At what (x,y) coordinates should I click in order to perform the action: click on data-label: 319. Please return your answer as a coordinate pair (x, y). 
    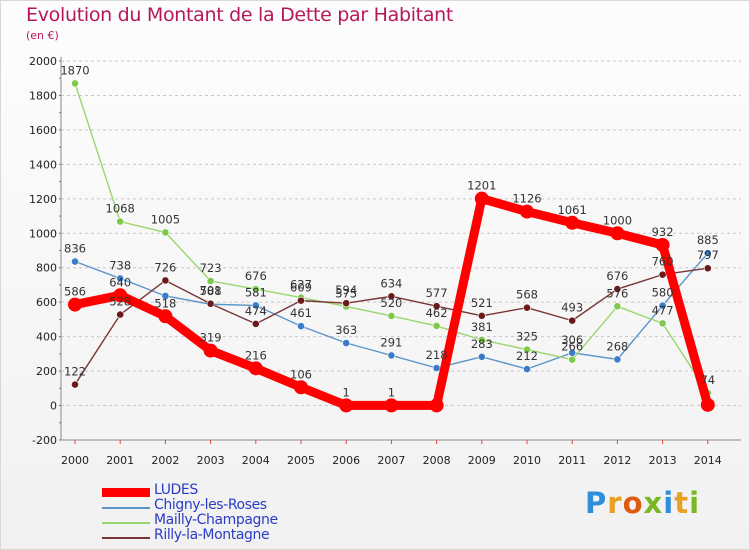
    Looking at the image, I should click on (211, 338).